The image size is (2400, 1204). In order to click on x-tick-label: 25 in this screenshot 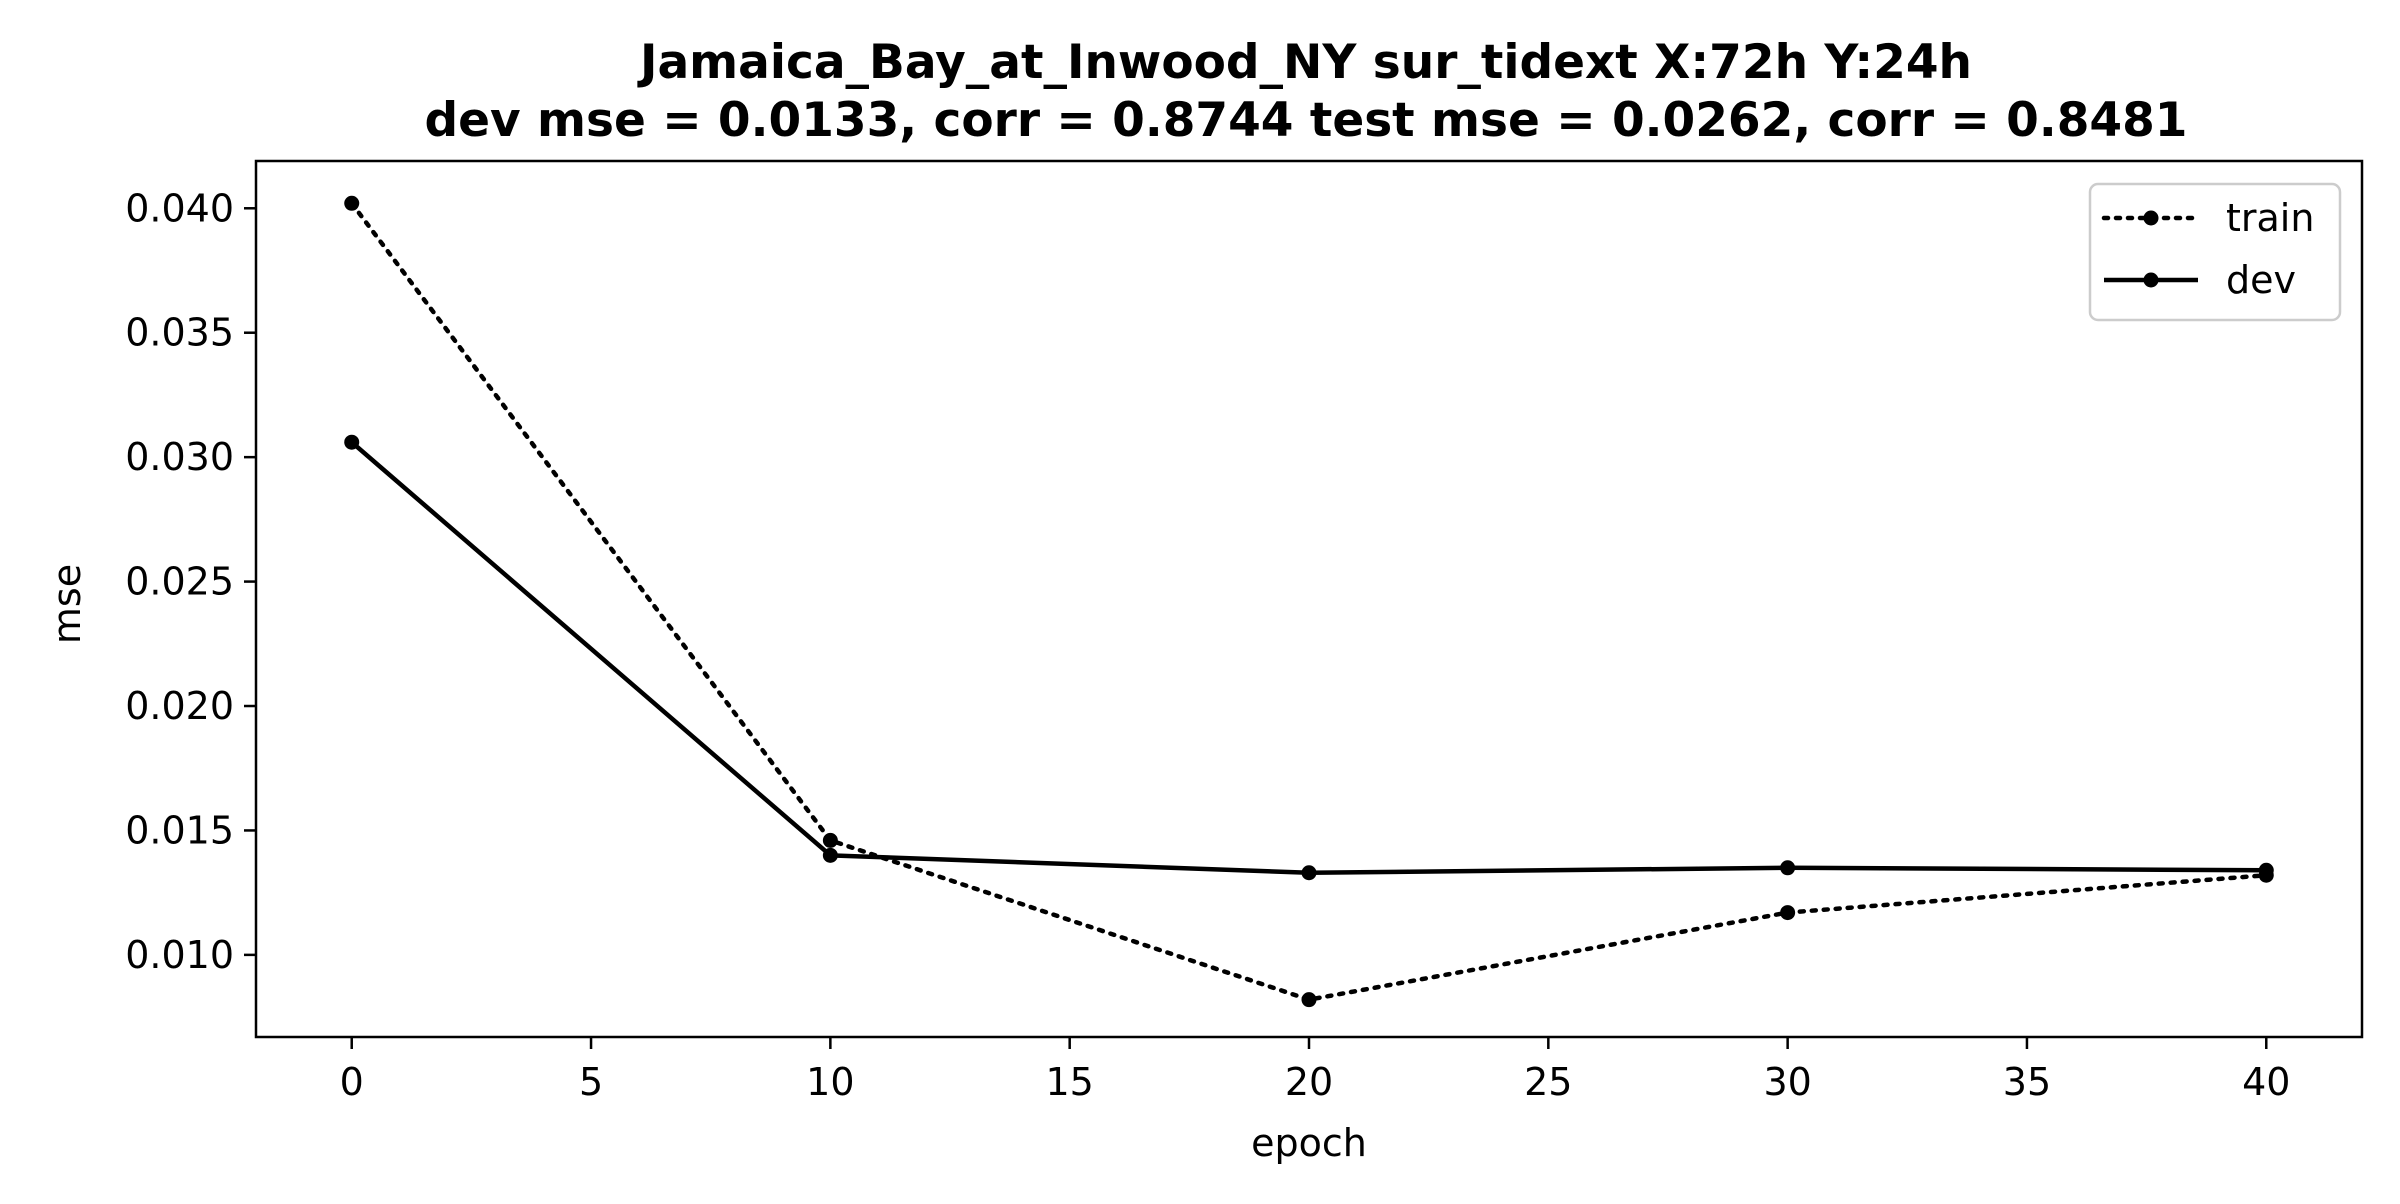, I will do `click(1548, 1082)`.